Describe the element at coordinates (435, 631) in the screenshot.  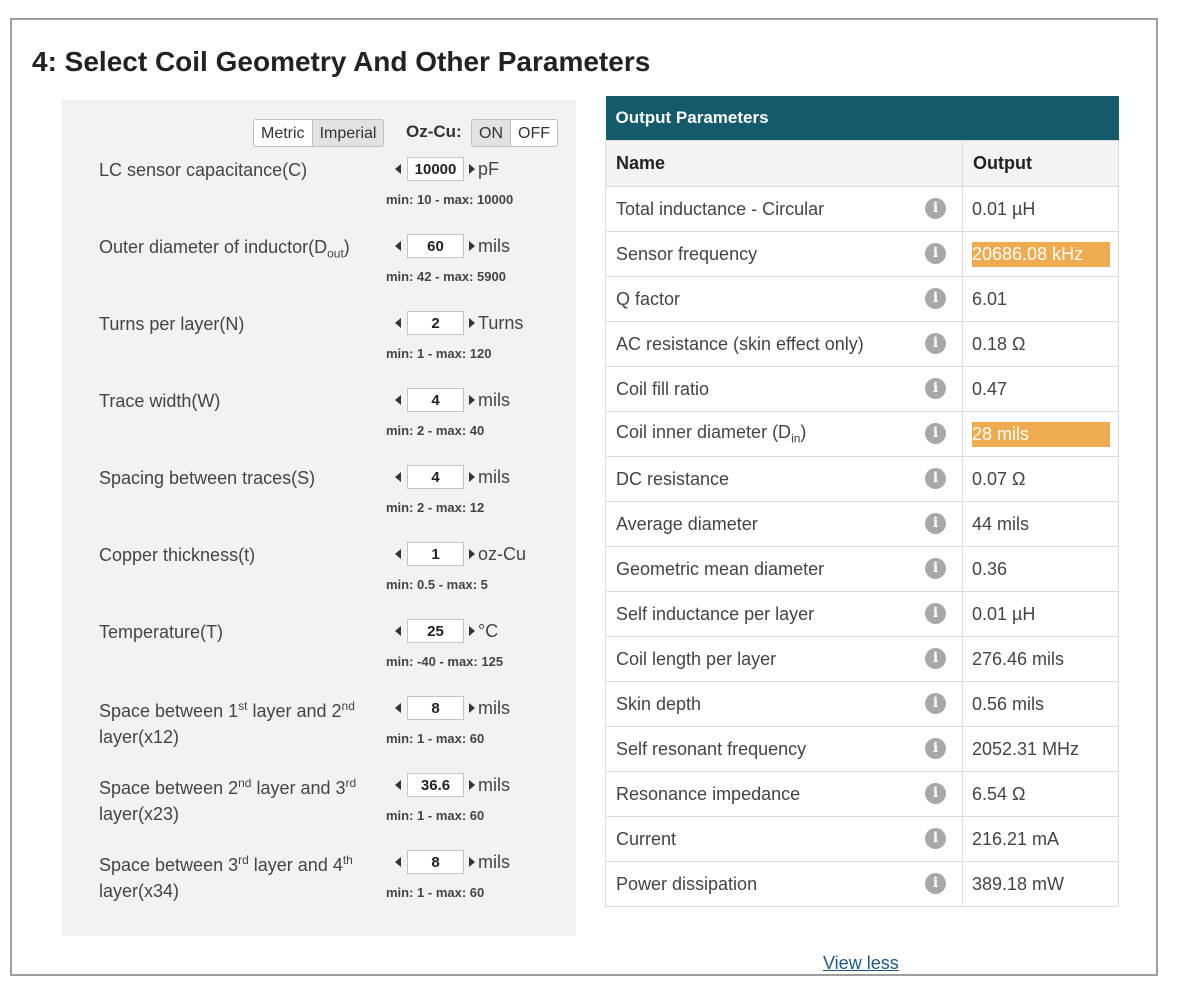
I see `temperature-input` at that location.